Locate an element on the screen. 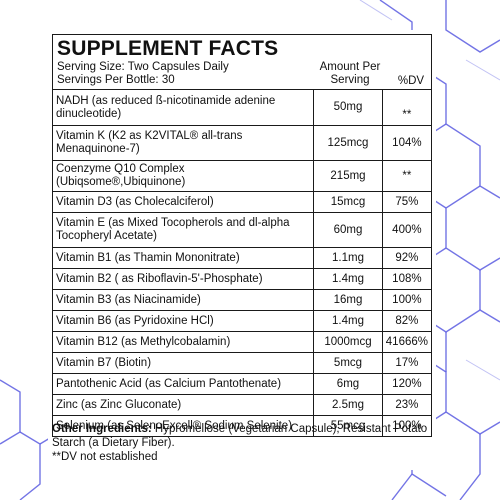 The width and height of the screenshot is (500, 500). facts-title: SUPPLEMENT FACTS is located at coordinates (168, 48).